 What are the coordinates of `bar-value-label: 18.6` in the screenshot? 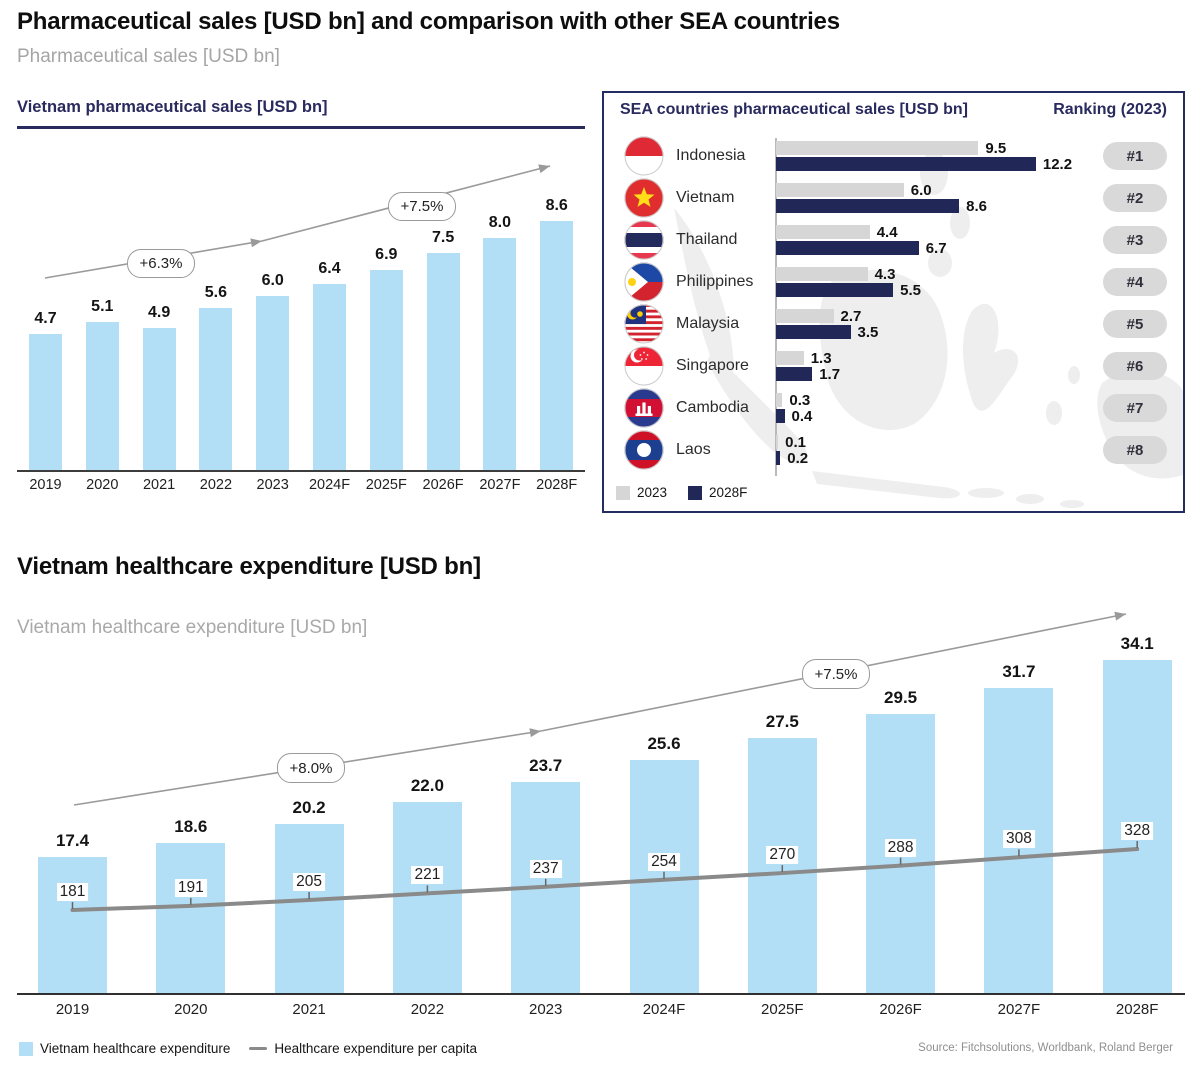 It's located at (191, 826).